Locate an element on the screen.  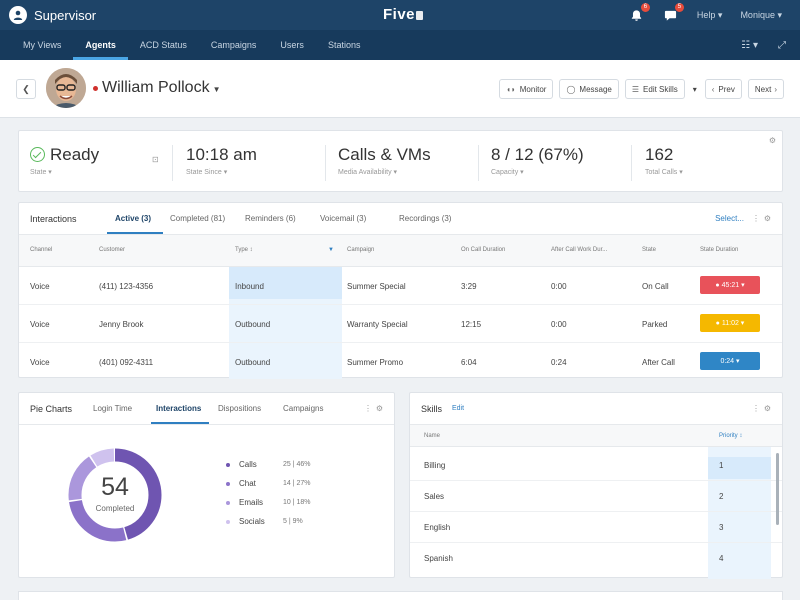
interactions-title: Interactions is located at coordinates (53, 219).